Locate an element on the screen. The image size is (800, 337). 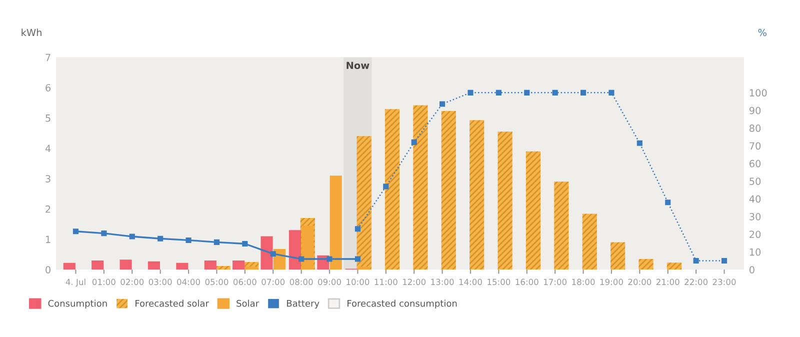
legend-label: Forecasted solar is located at coordinates (172, 303).